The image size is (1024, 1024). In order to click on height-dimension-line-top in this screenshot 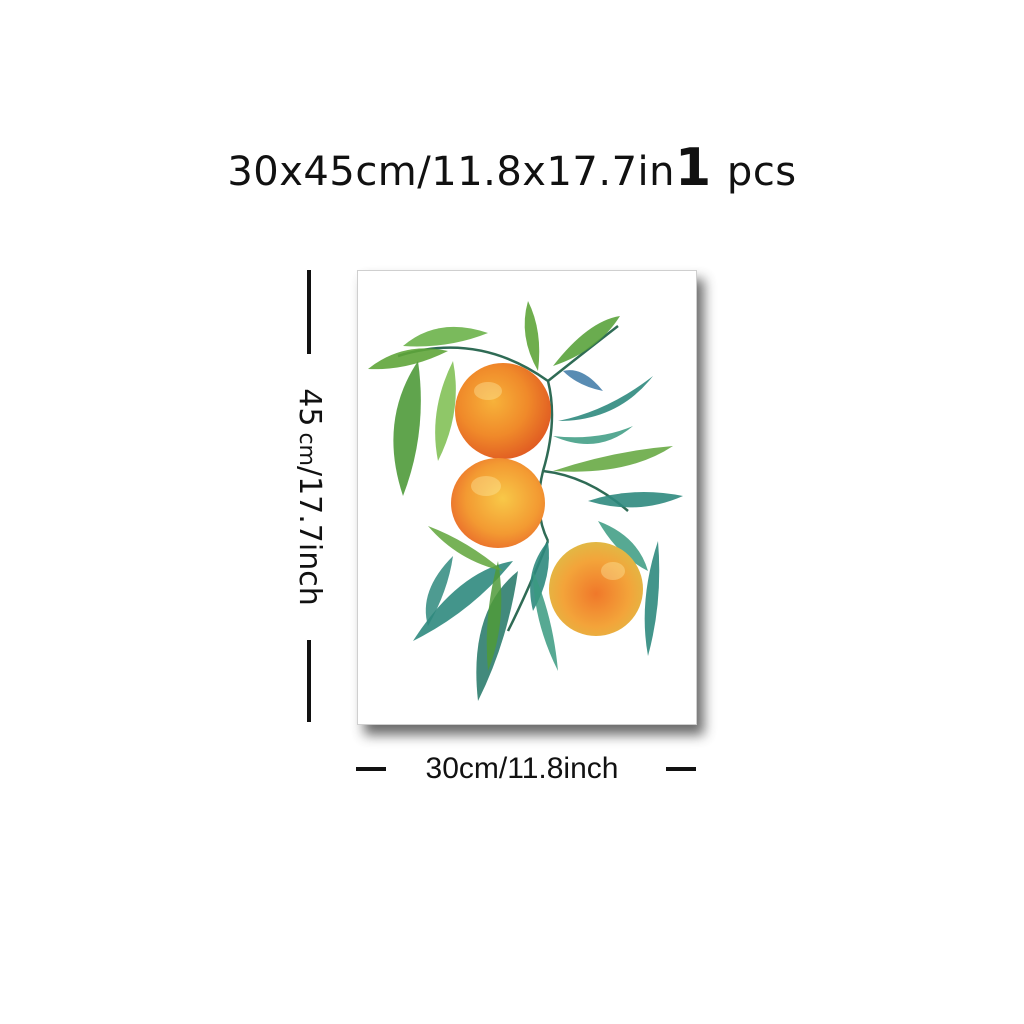, I will do `click(309, 312)`.